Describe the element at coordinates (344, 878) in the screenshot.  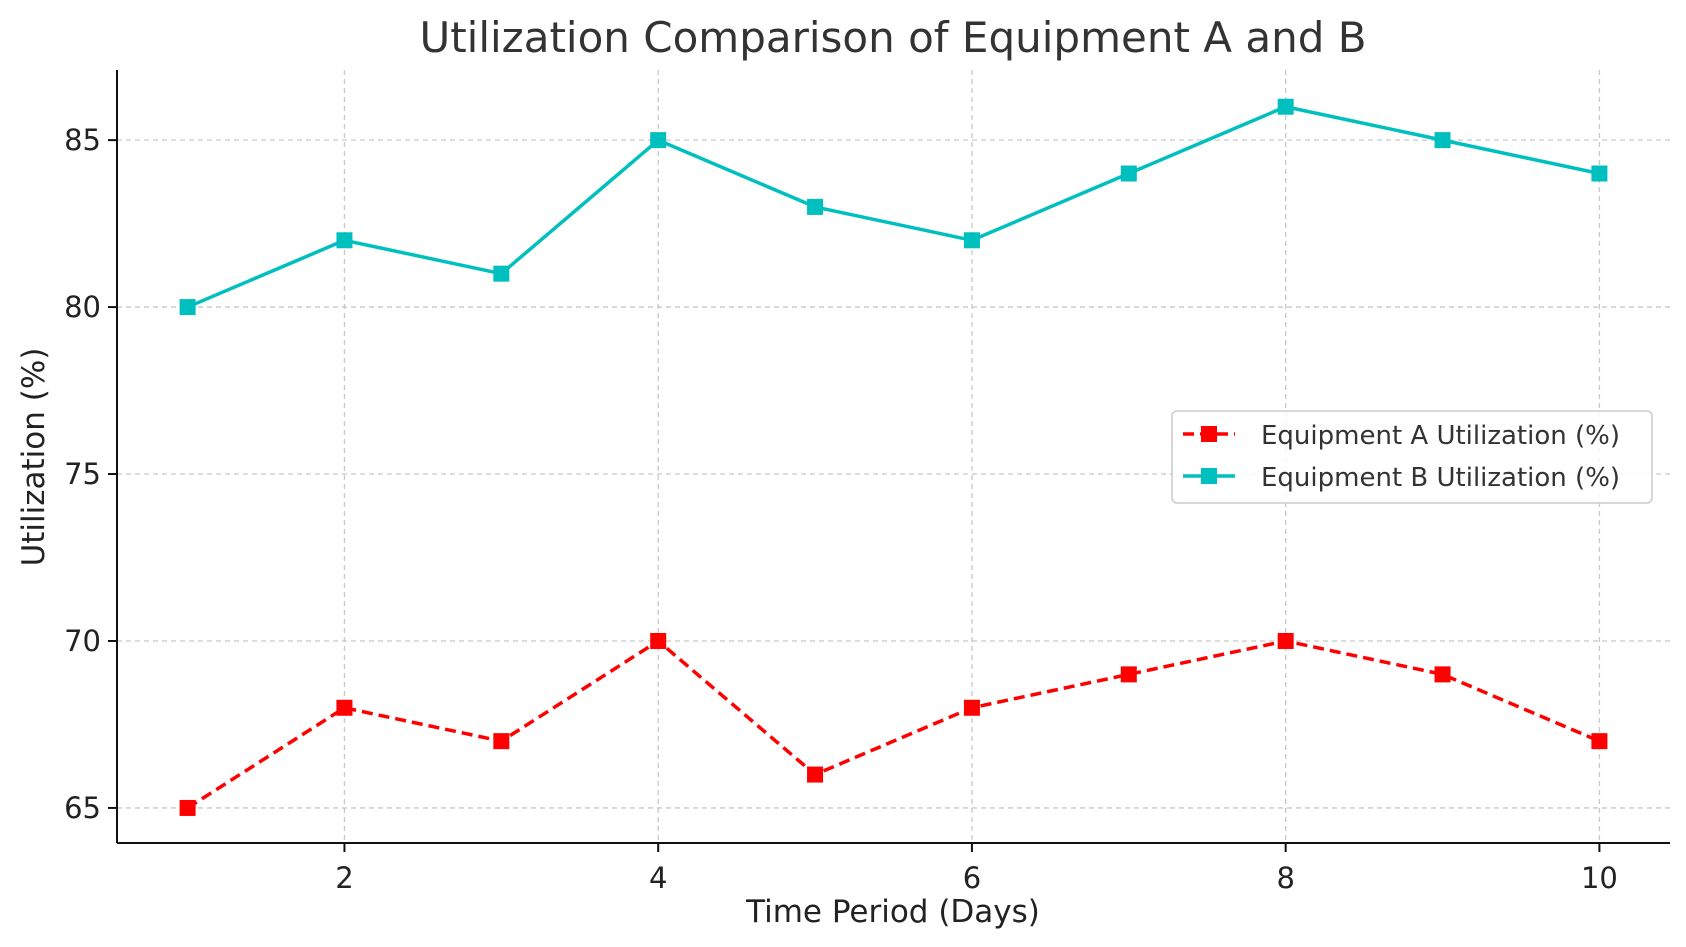
I see `x-tick-label: 2` at that location.